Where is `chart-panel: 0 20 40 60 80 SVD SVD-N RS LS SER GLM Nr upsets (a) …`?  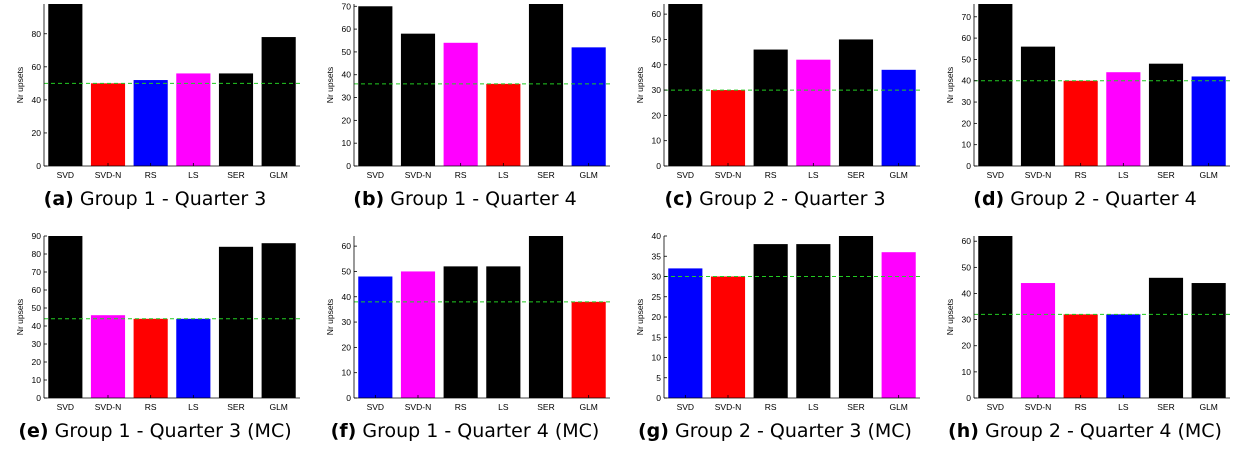
chart-panel: 0 20 40 60 80 SVD SVD-N RS LS SER GLM Nr upsets (a) … is located at coordinates (155, 114).